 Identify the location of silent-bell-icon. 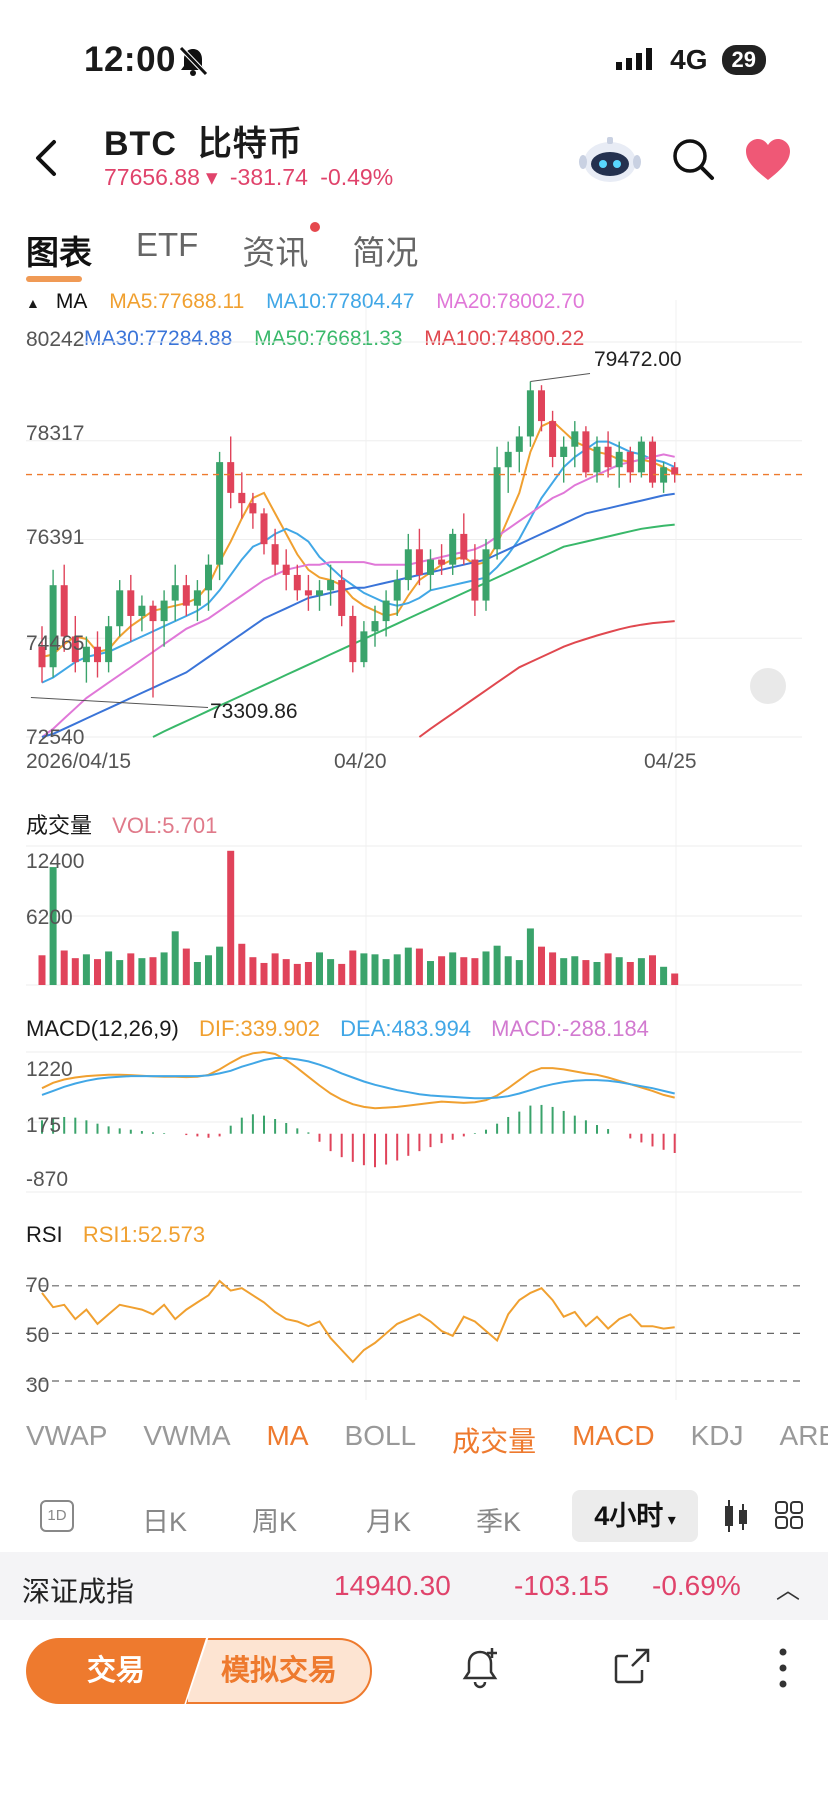
(193, 61).